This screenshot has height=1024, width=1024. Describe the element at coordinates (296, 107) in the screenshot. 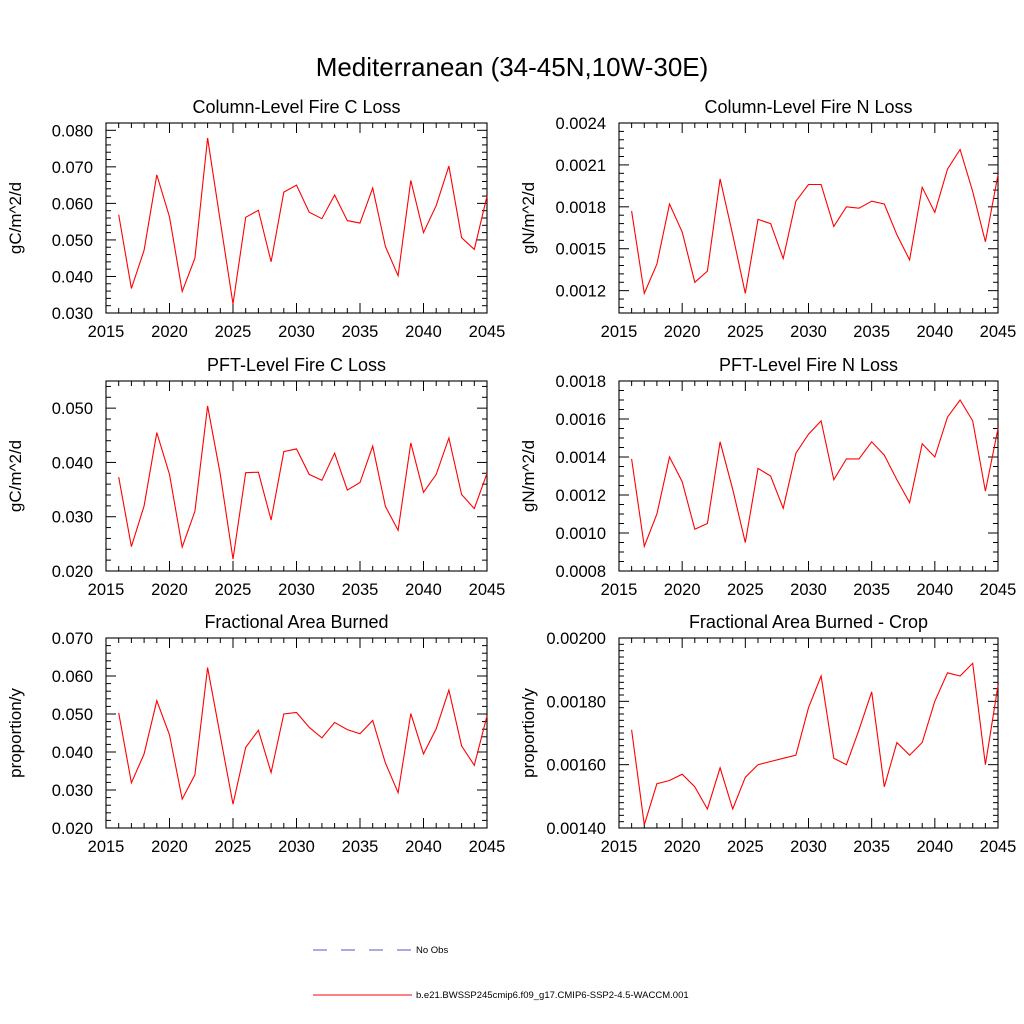

I see `panel-title: Column-Level Fire C Loss` at that location.